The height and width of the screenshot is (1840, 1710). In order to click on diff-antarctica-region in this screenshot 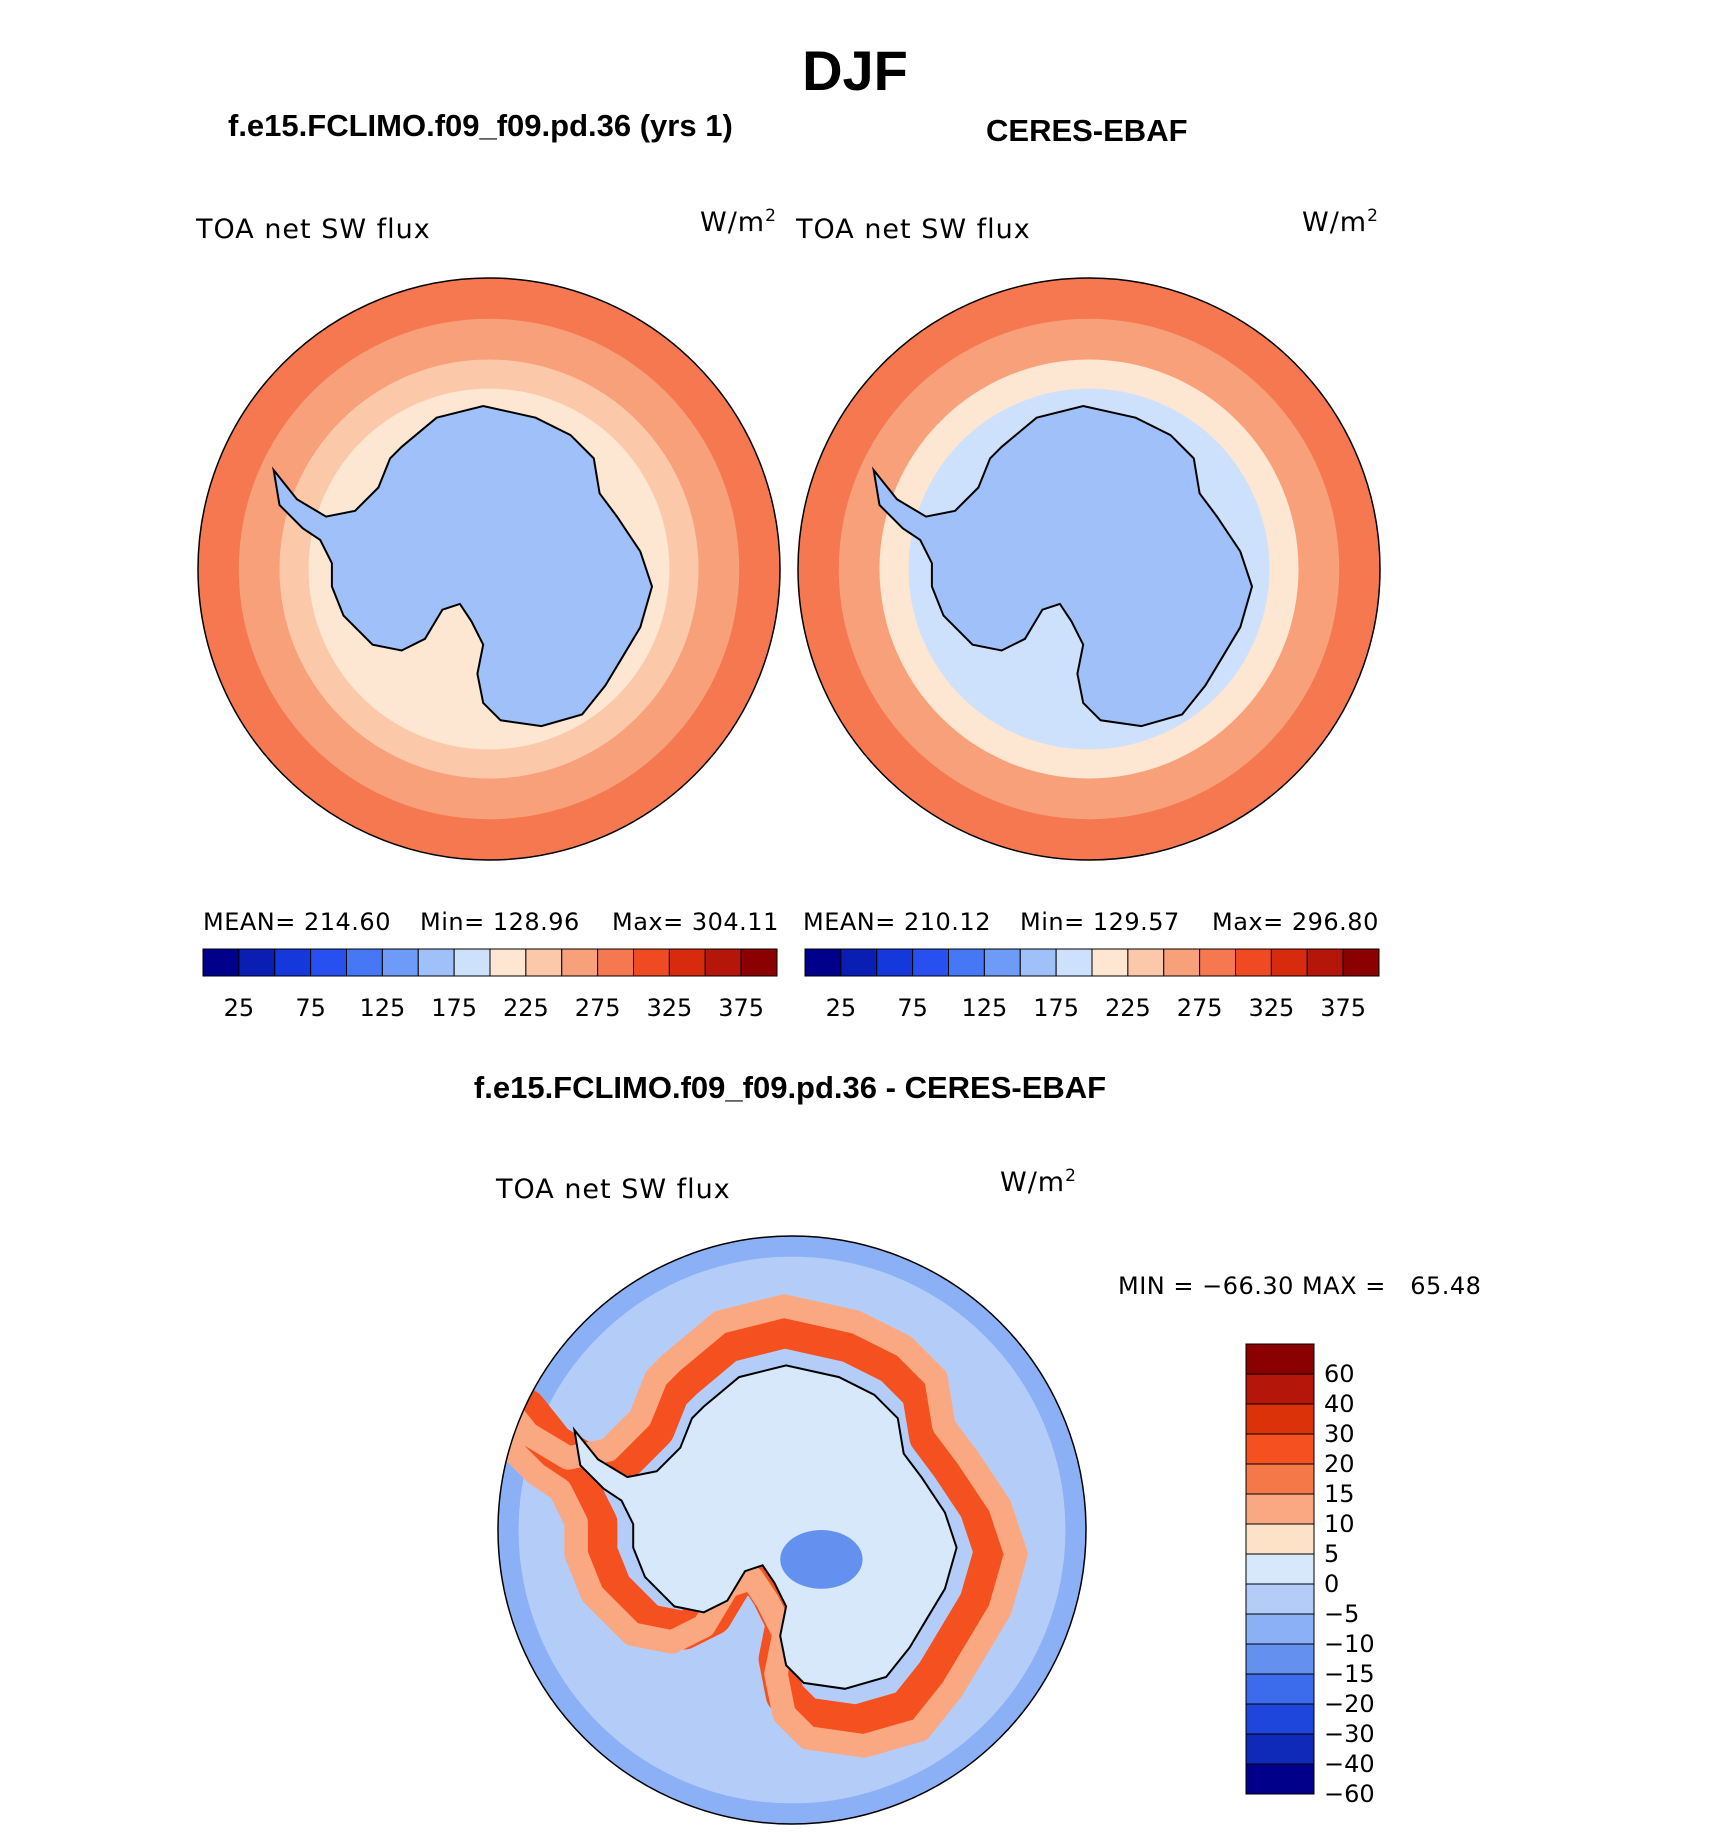, I will do `click(765, 1527)`.